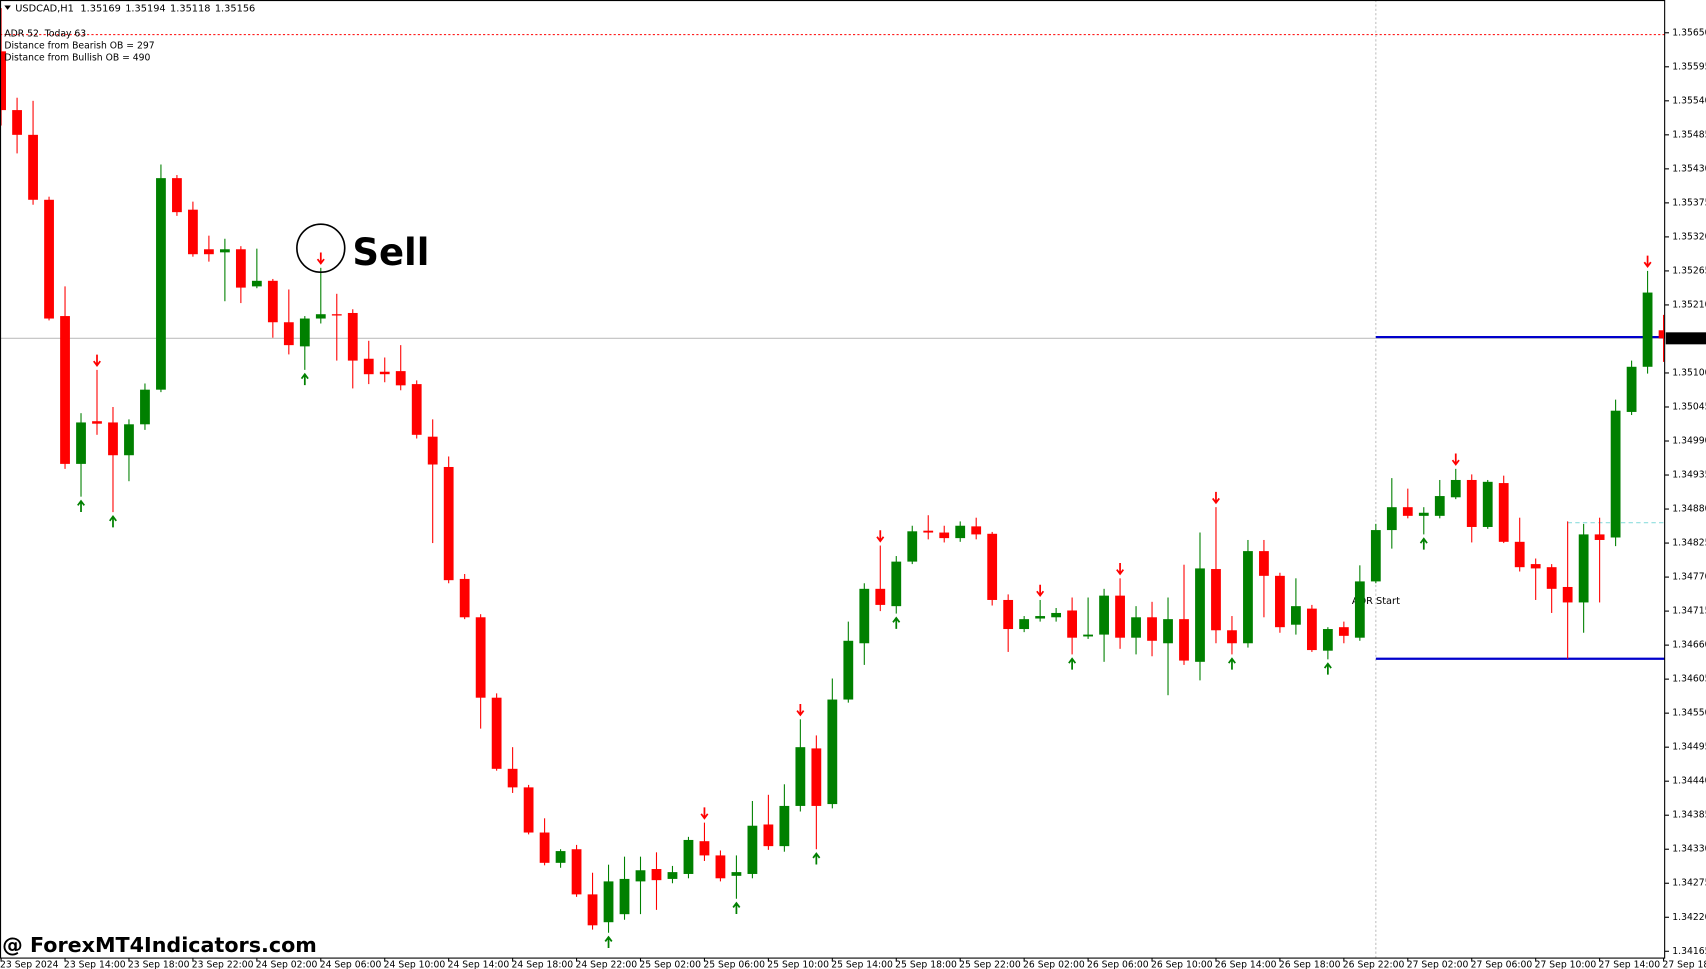  Describe the element at coordinates (190, 9) in the screenshot. I see `header-low: 1.35118` at that location.